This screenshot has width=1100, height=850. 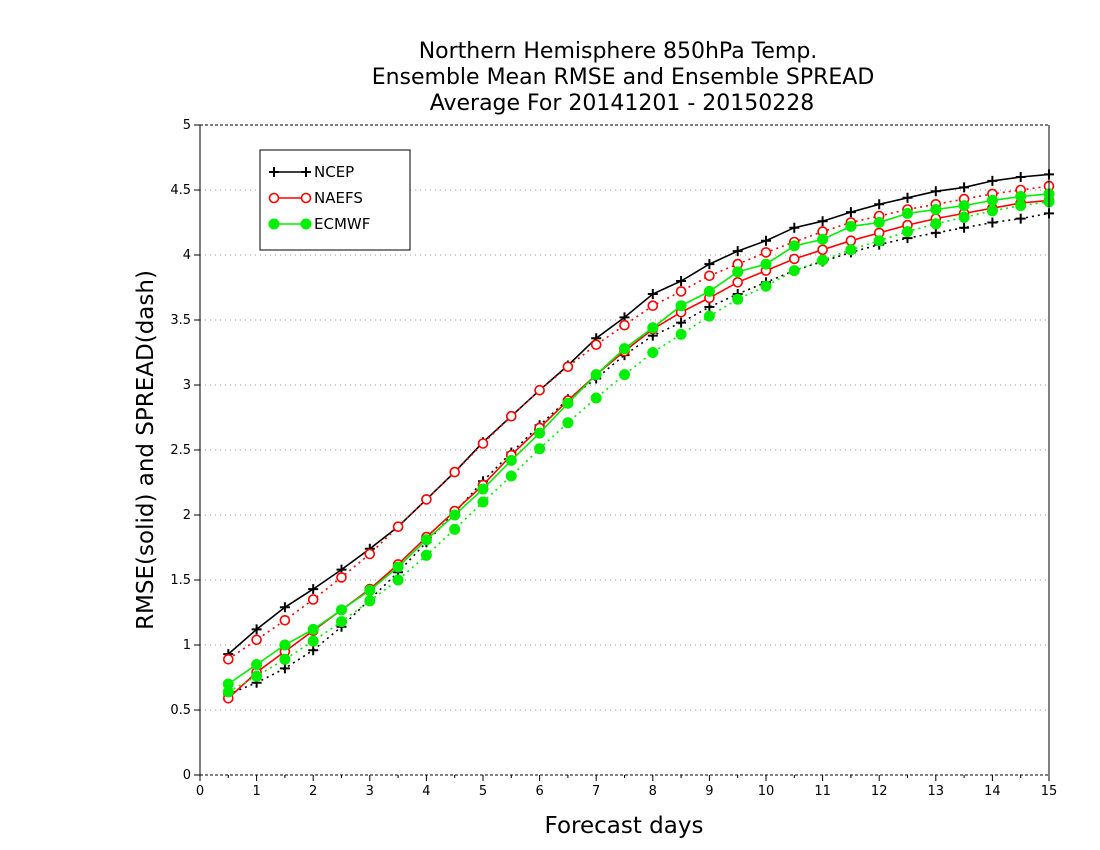 I want to click on legend-box, so click(x=335, y=200).